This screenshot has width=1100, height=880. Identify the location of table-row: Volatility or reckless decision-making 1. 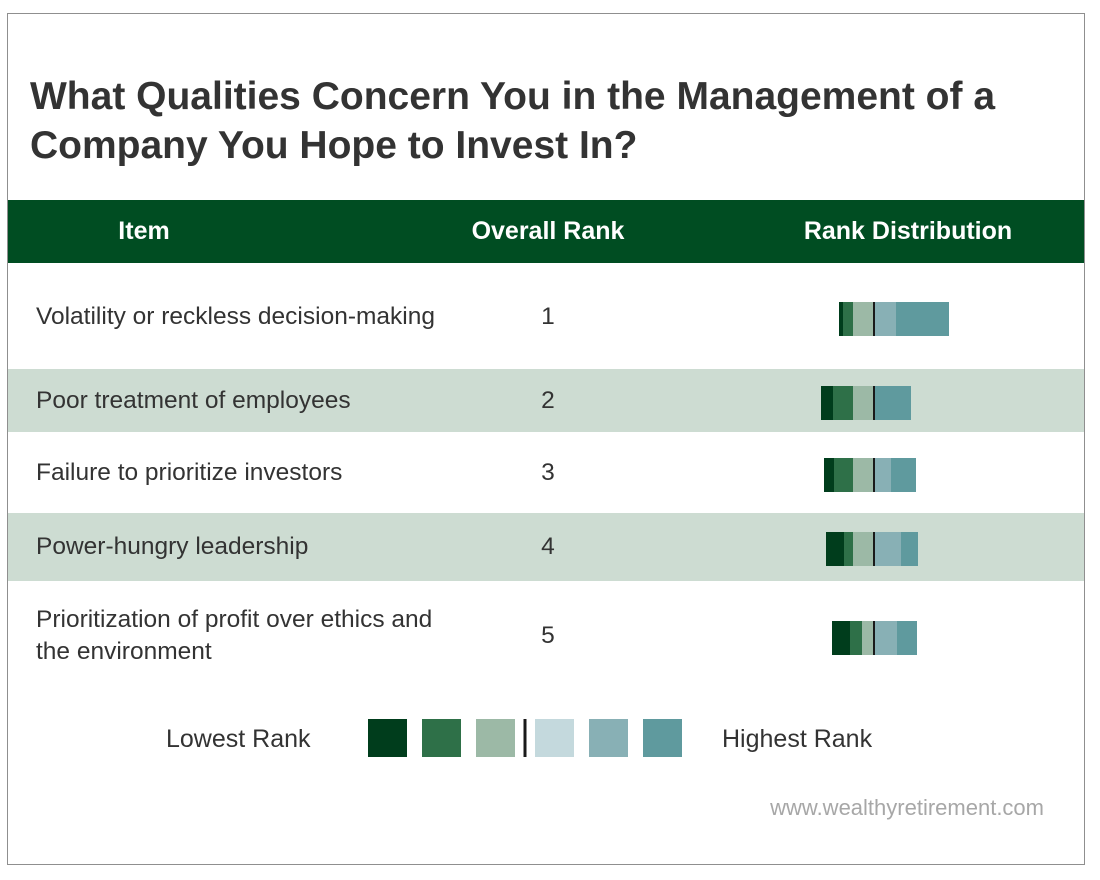
(546, 316).